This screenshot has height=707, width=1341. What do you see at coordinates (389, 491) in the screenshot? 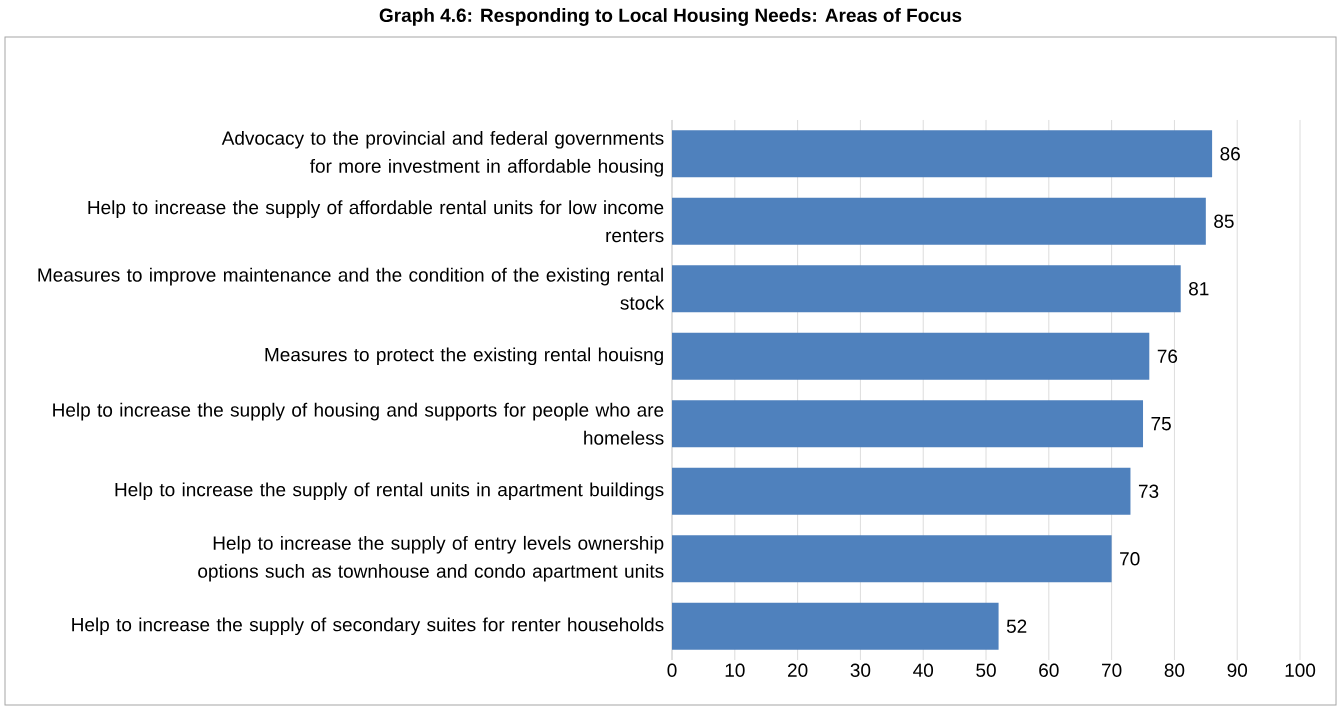
I see `y-tick-label: Help to increase the supply of rental units in apartment buildings` at bounding box center [389, 491].